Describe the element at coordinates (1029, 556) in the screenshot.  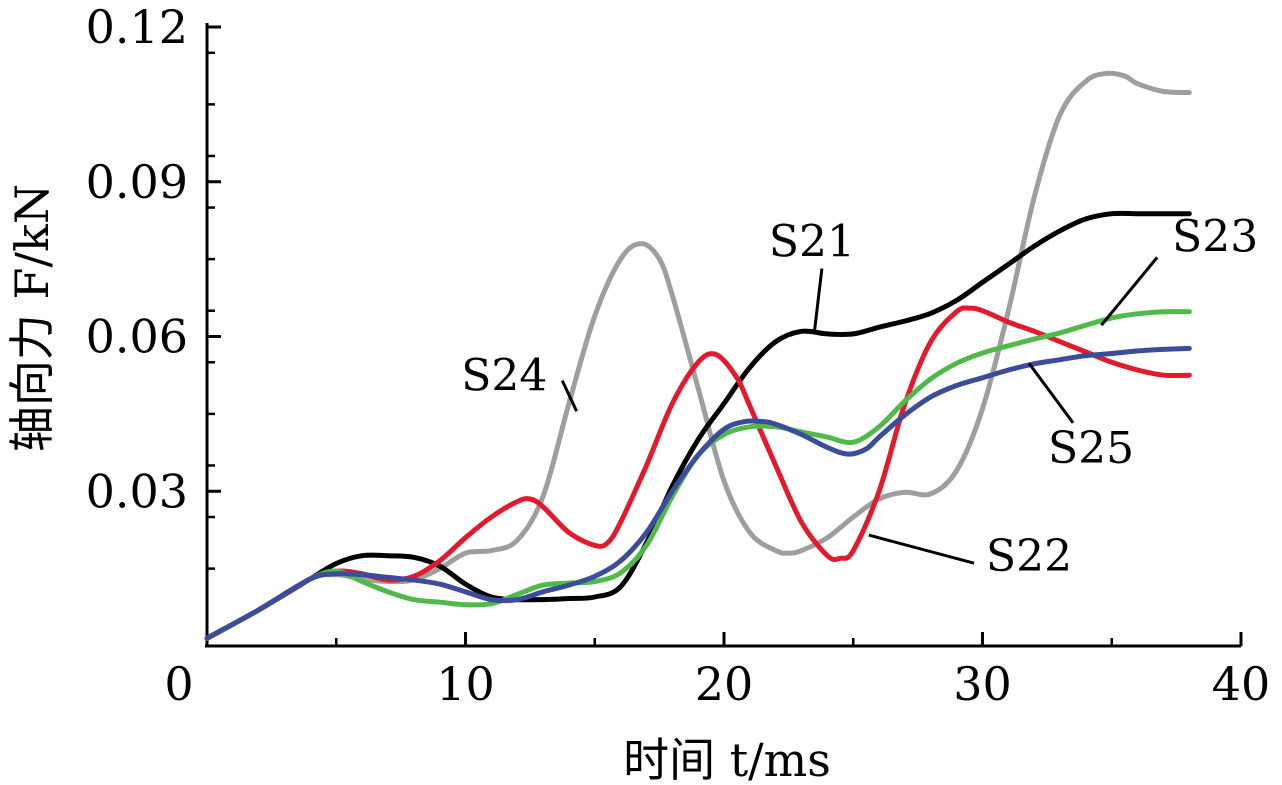
I see `series-label-s22: S22` at that location.